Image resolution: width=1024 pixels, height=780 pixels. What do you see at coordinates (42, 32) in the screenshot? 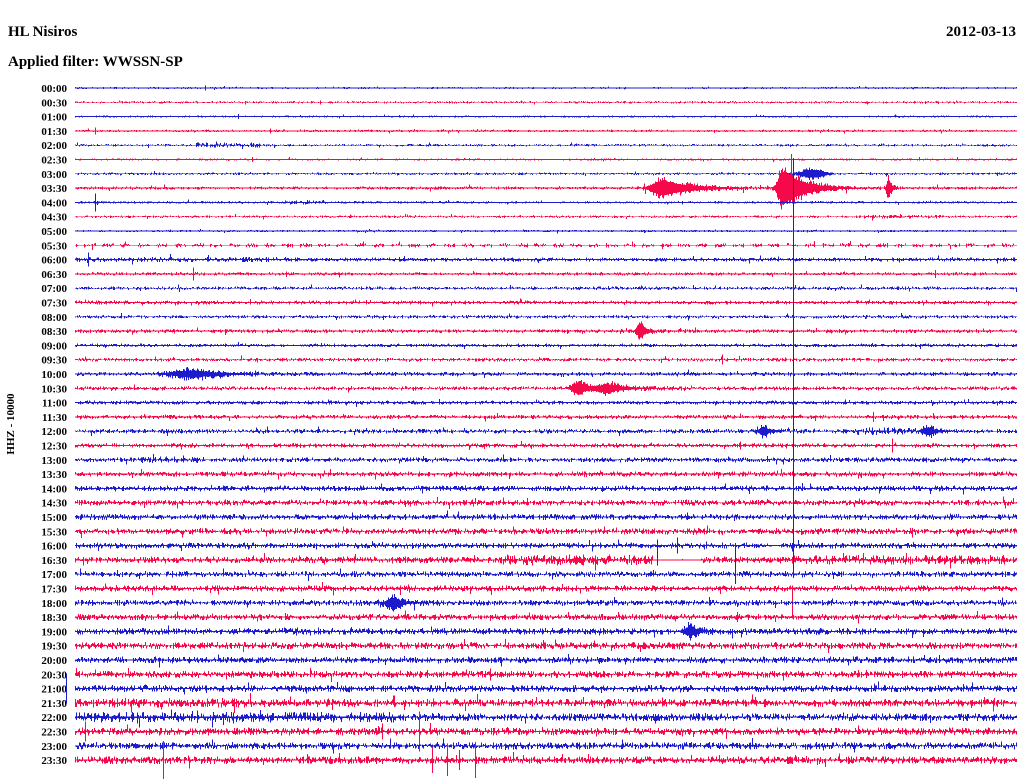
I see `station-title: HL Nisiros` at bounding box center [42, 32].